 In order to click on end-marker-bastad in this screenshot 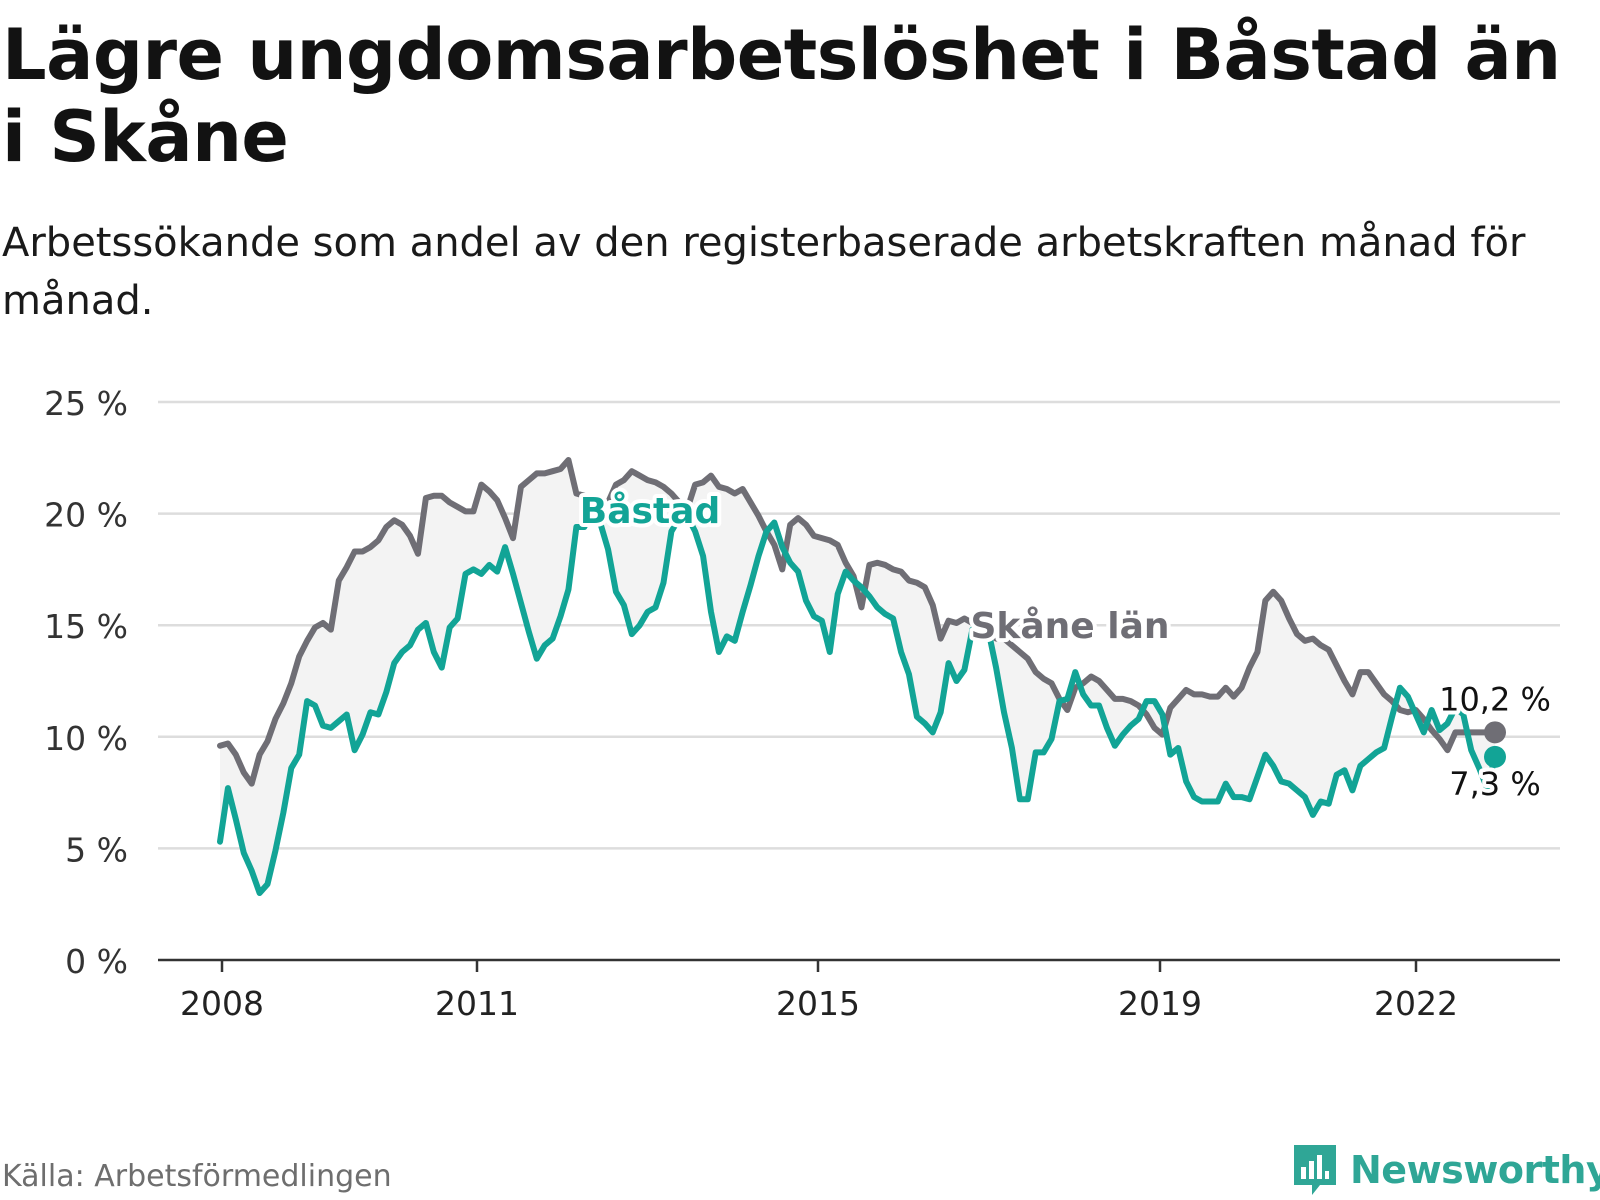, I will do `click(1495, 756)`.